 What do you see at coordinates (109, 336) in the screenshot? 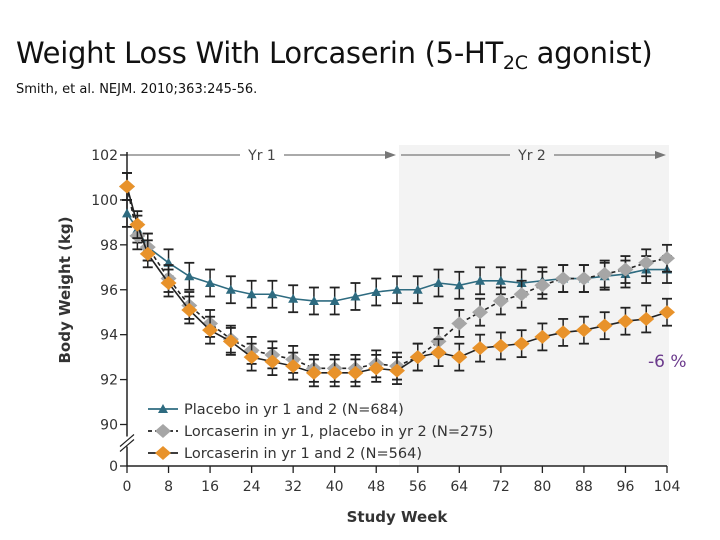
I see `y-tick-label: 94` at bounding box center [109, 336].